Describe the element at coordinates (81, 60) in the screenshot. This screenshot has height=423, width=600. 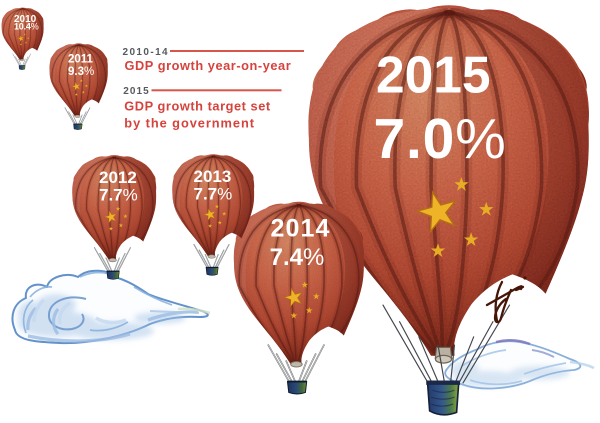
I see `svg-text: 2011` at that location.